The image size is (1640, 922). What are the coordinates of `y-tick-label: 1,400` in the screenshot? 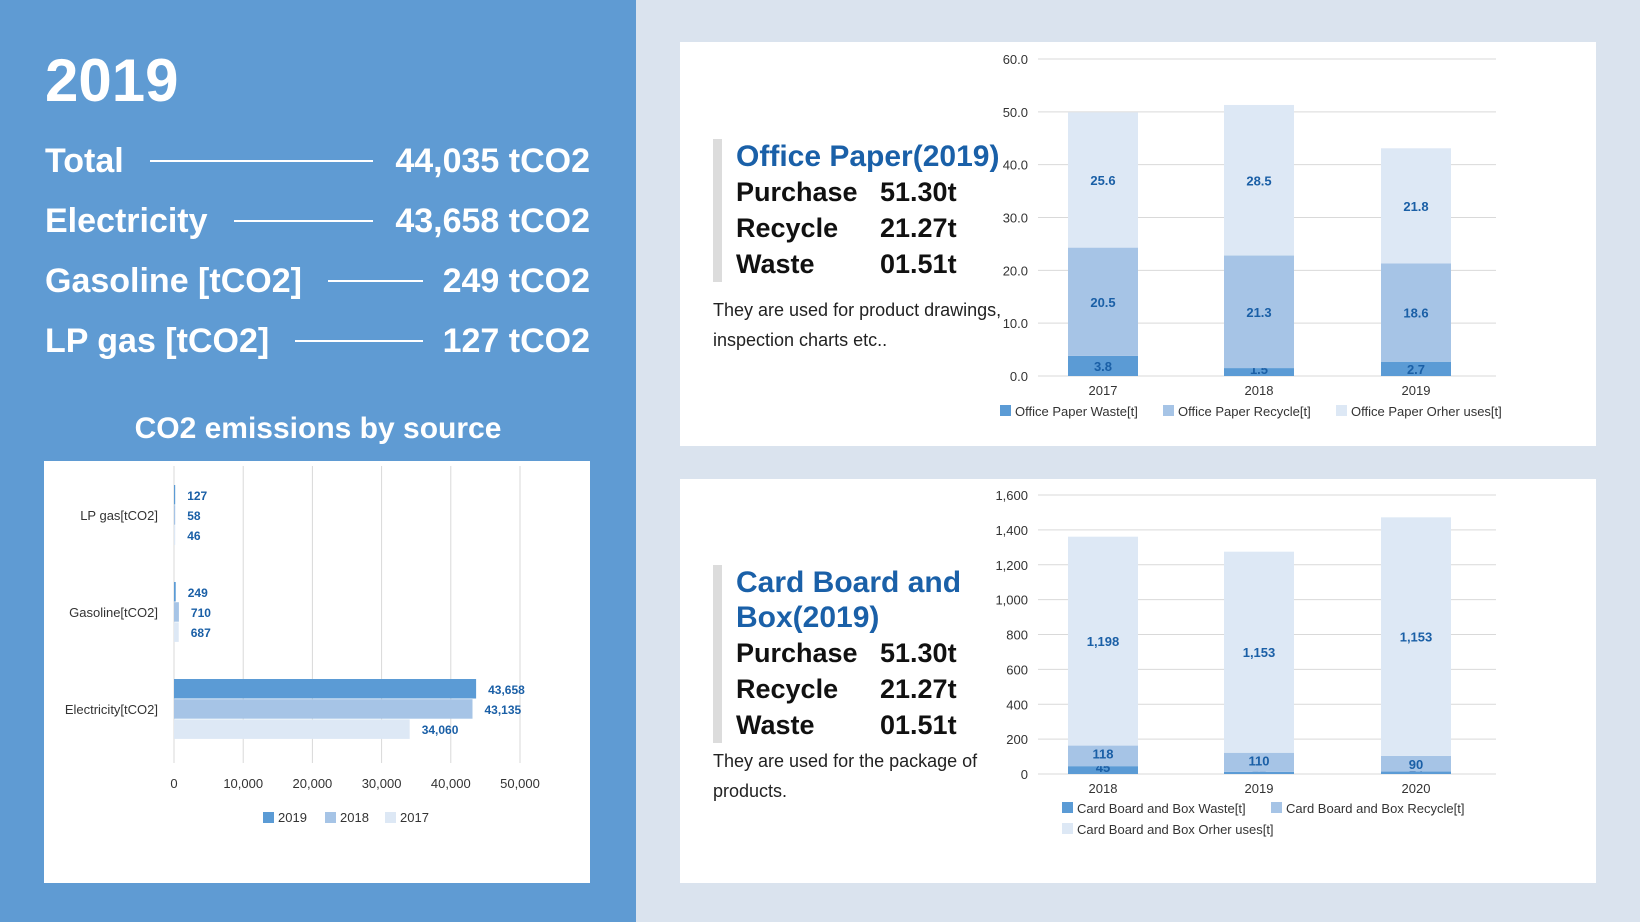 It's located at (1012, 530).